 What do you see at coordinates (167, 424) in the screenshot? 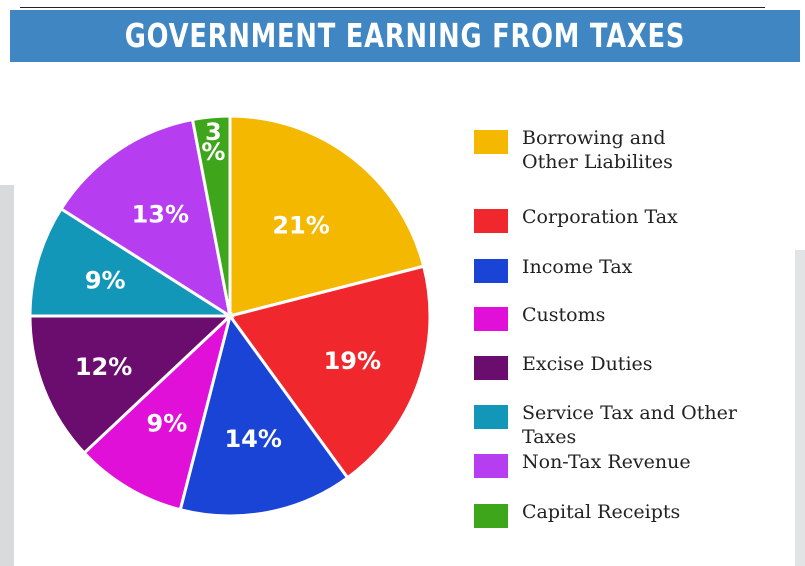
I see `slice-label-customs: 9%` at bounding box center [167, 424].